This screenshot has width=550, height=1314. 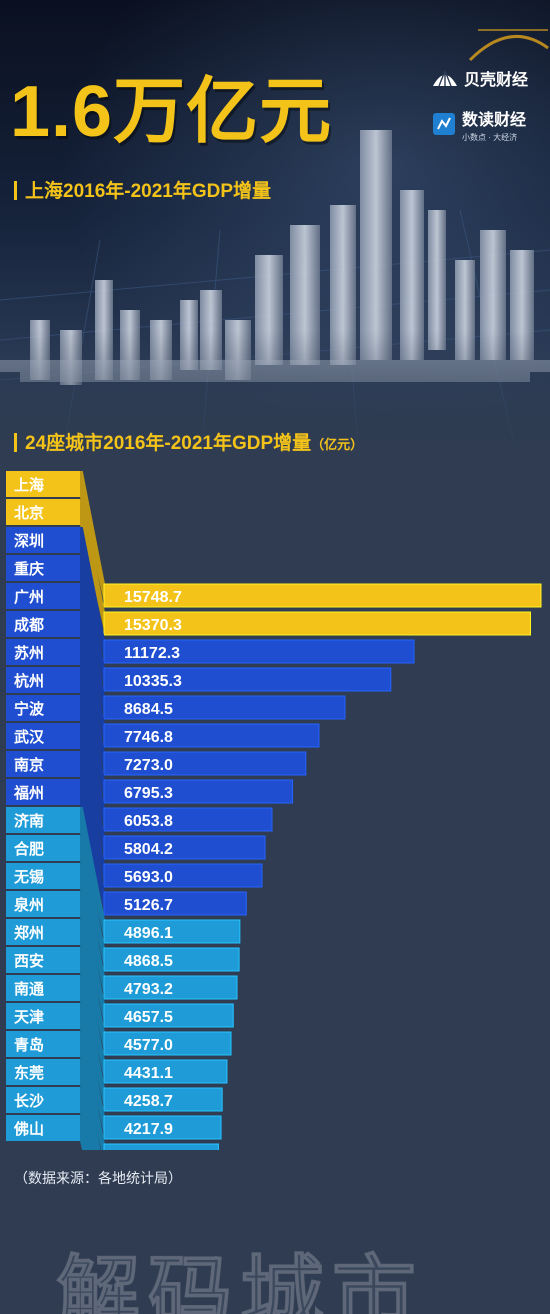 What do you see at coordinates (29, 625) in the screenshot?
I see `category-label: 成都` at bounding box center [29, 625].